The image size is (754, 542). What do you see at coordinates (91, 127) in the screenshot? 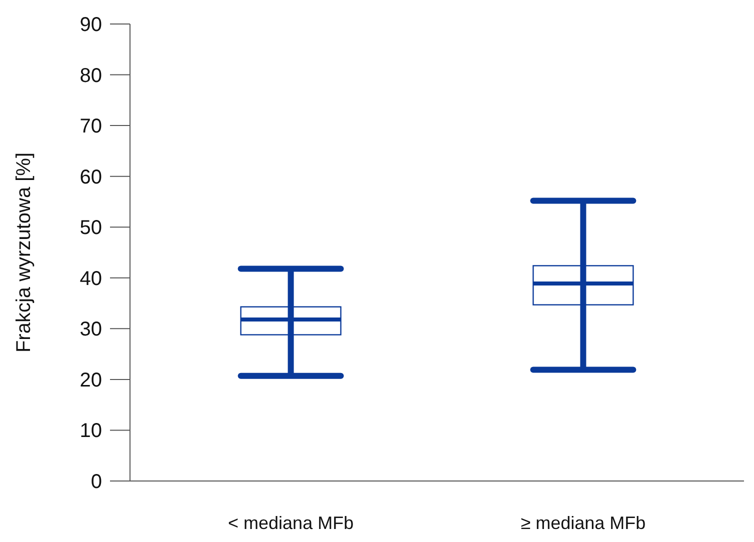
I see `y-tick-label: 70` at bounding box center [91, 127].